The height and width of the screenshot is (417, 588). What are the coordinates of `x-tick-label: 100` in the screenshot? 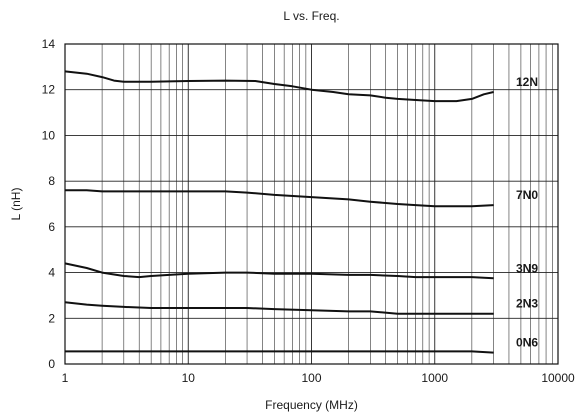 It's located at (311, 378).